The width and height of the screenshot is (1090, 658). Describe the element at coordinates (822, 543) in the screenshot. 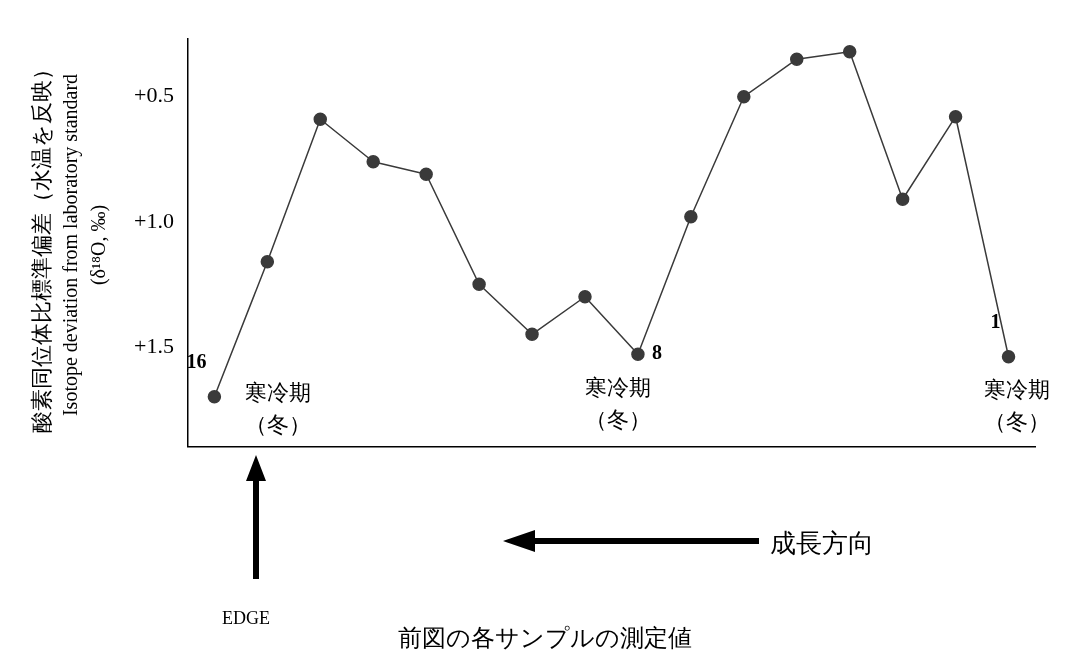

I see `text: 成長方向` at that location.